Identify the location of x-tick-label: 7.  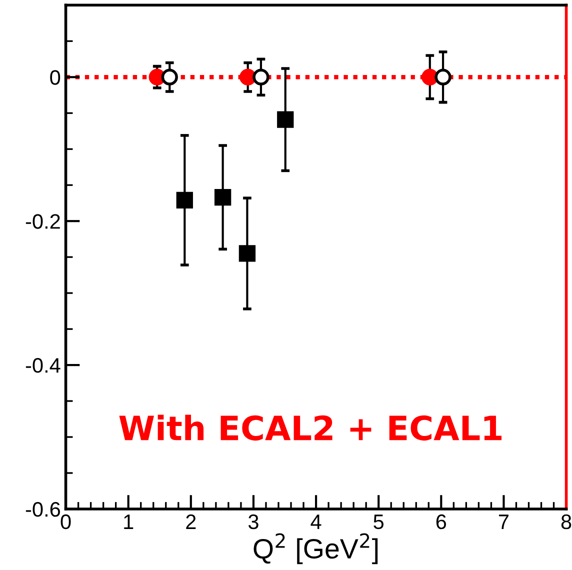
(503, 521).